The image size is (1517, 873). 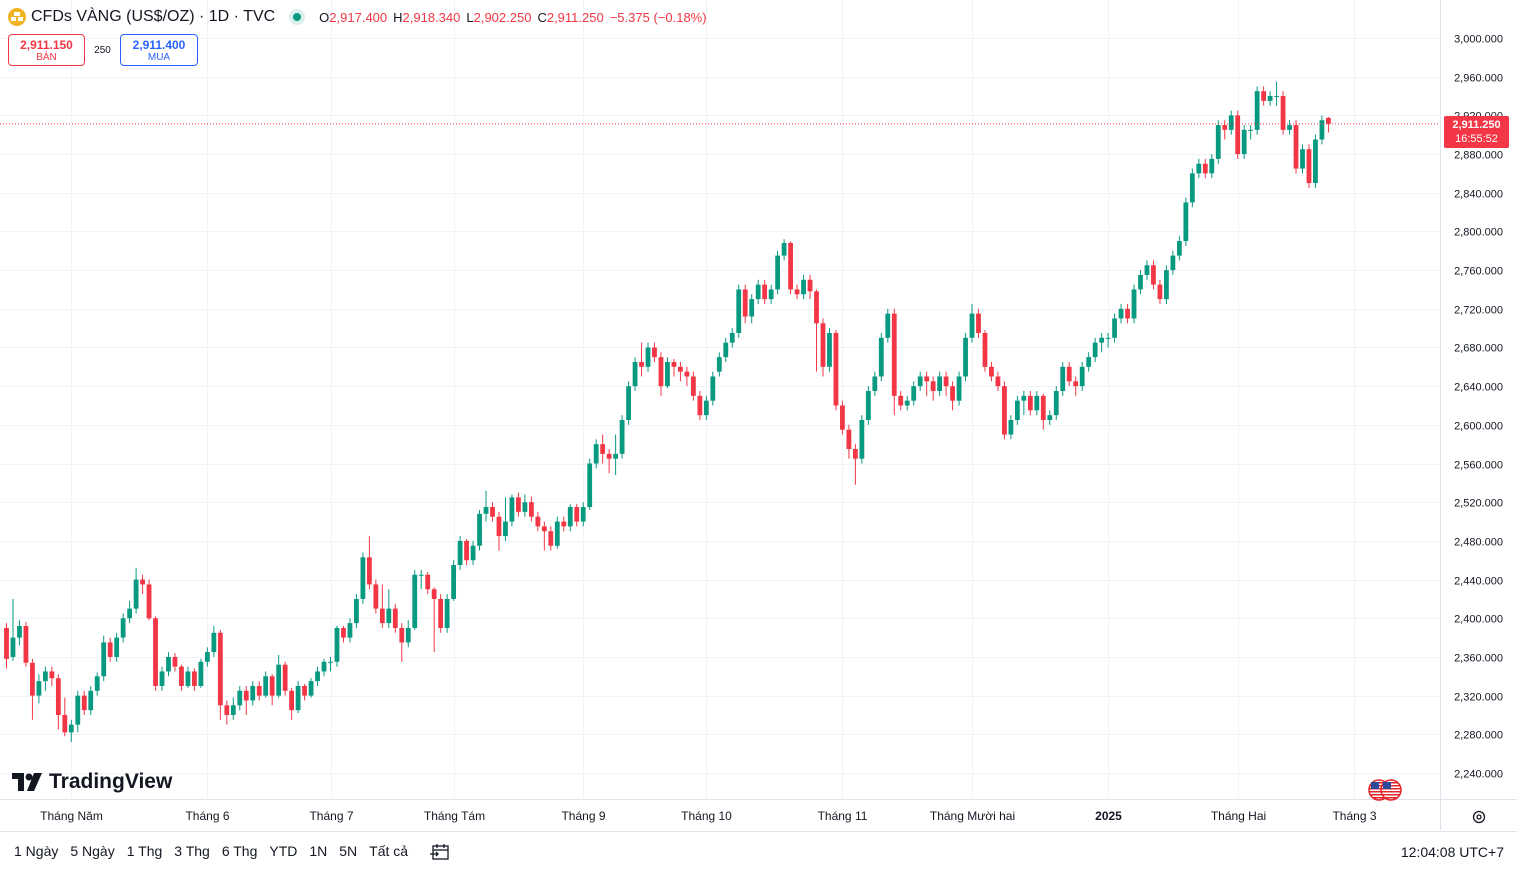 I want to click on settings-gear-icon, so click(x=1479, y=817).